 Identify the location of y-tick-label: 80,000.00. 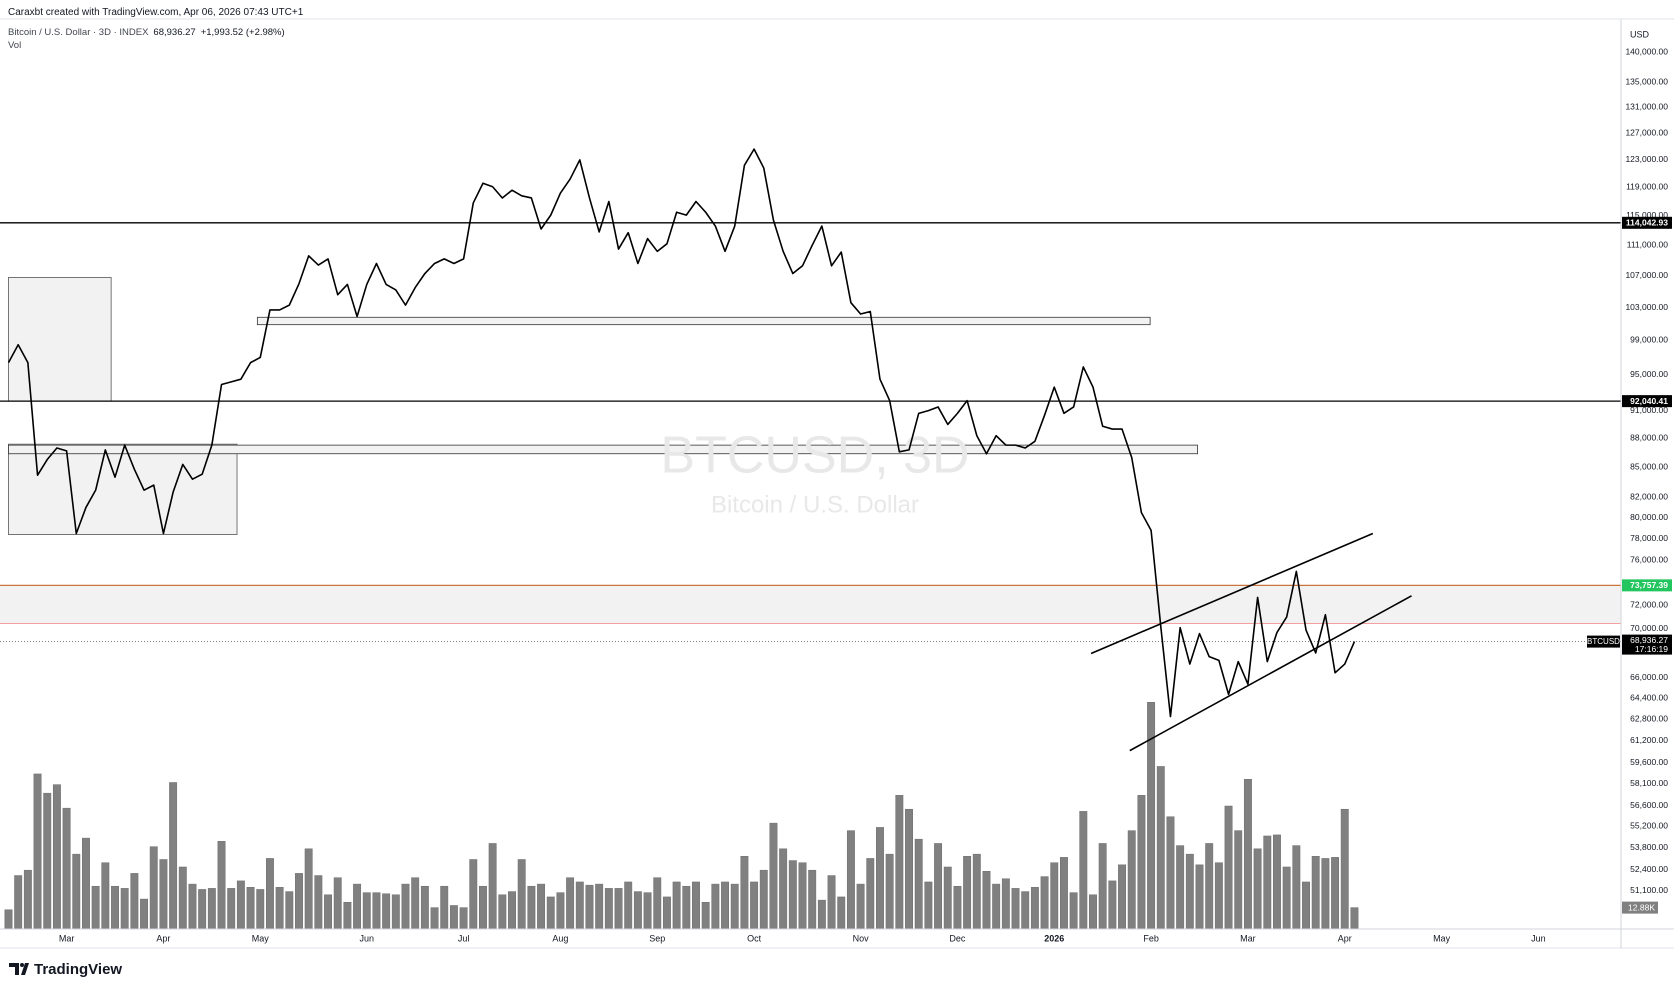
(1649, 517).